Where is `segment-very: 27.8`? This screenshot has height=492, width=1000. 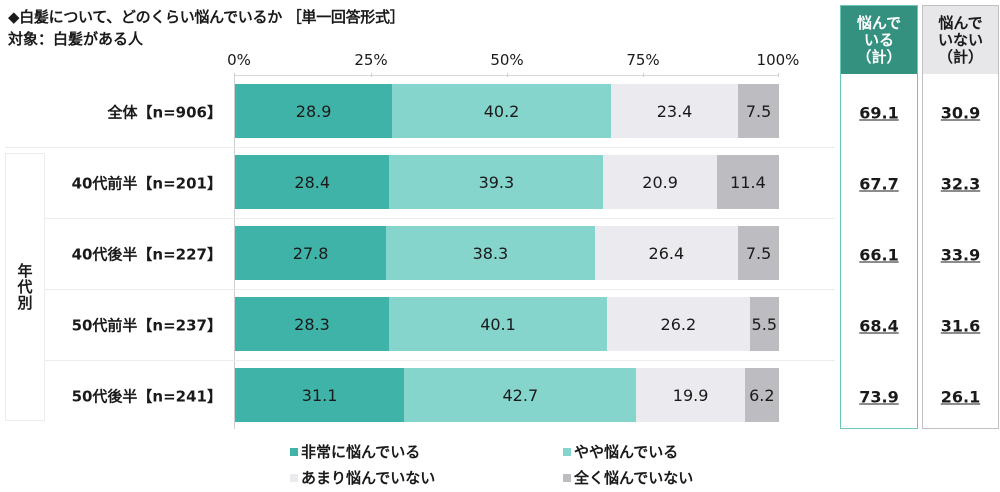 segment-very: 27.8 is located at coordinates (311, 253).